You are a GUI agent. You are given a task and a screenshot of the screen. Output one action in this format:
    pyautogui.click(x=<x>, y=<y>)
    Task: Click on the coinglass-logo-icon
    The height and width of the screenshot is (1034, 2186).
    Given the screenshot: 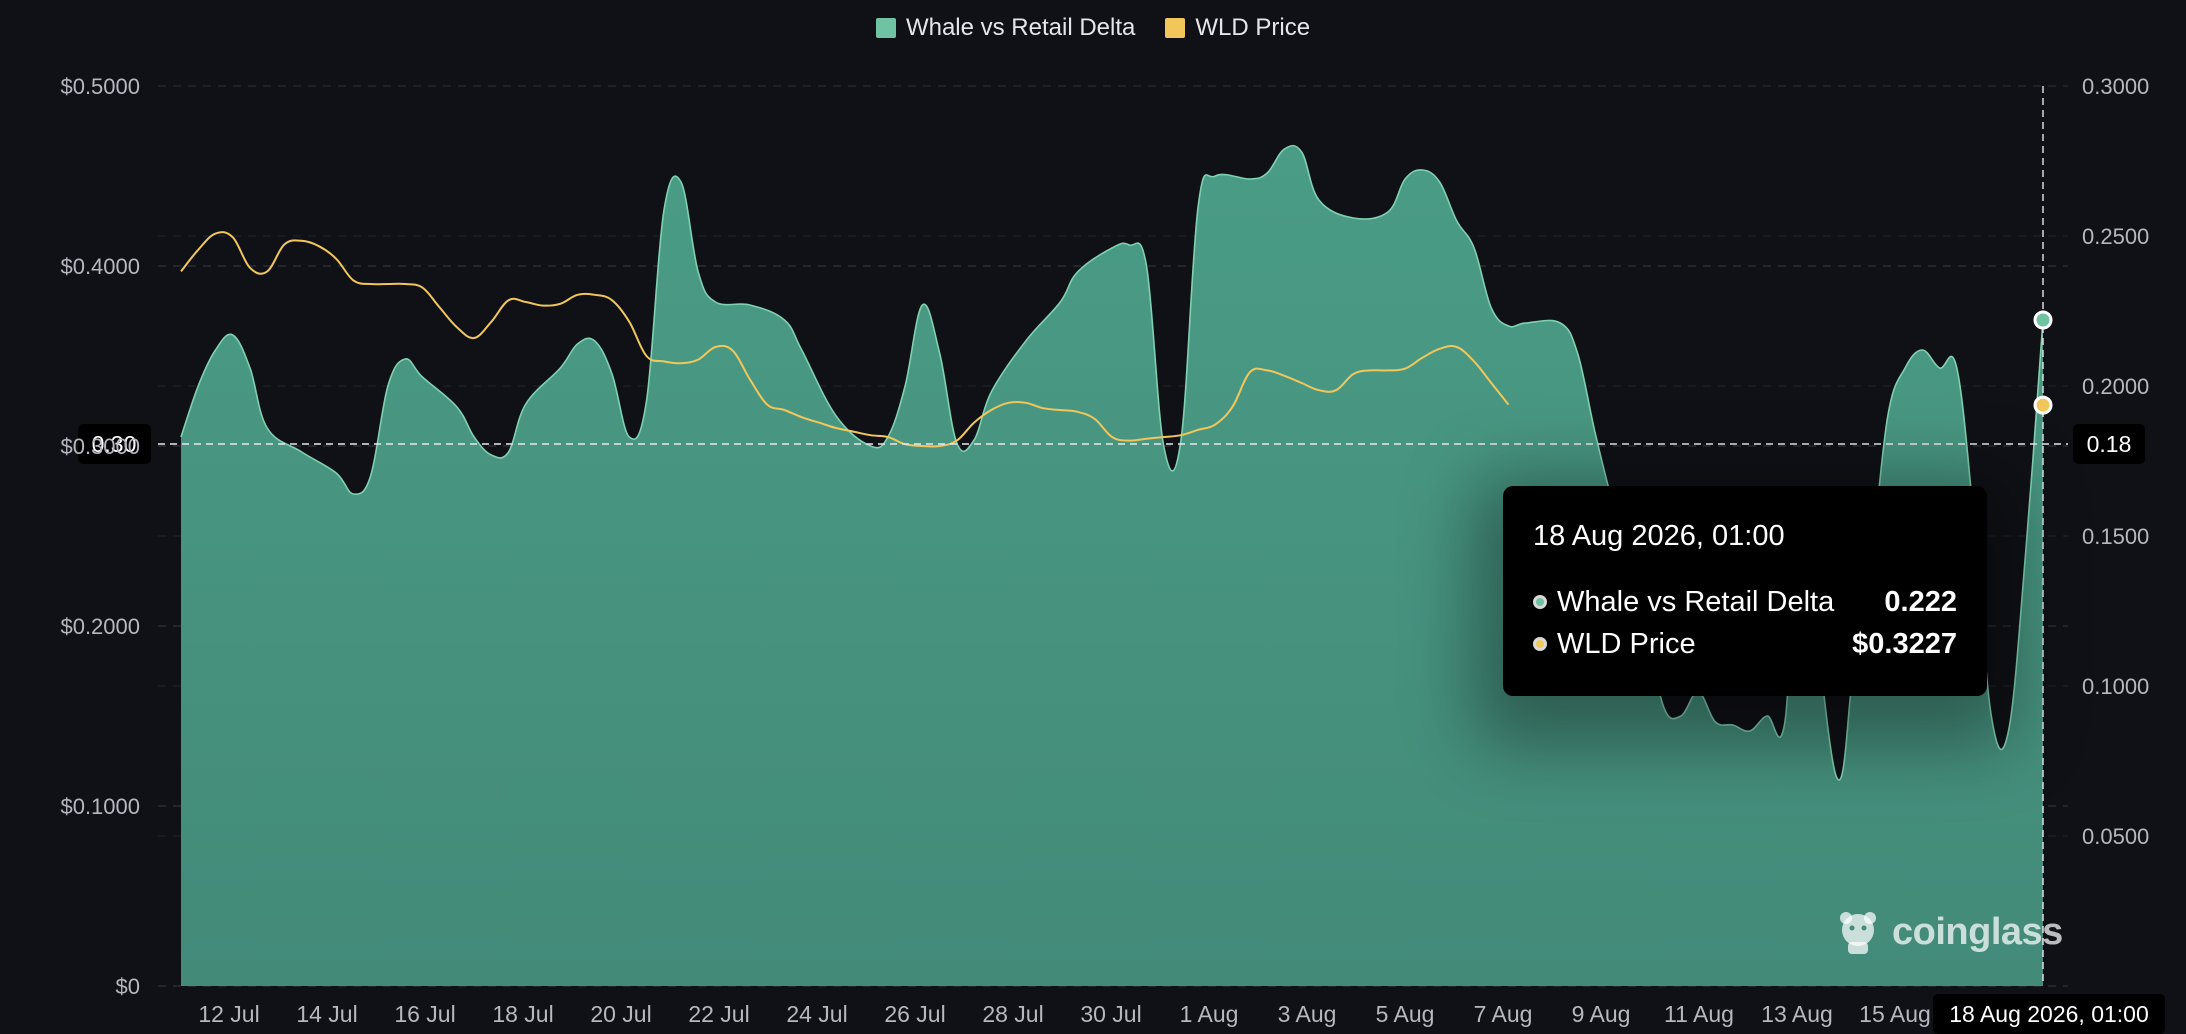 What is the action you would take?
    pyautogui.click(x=1858, y=933)
    